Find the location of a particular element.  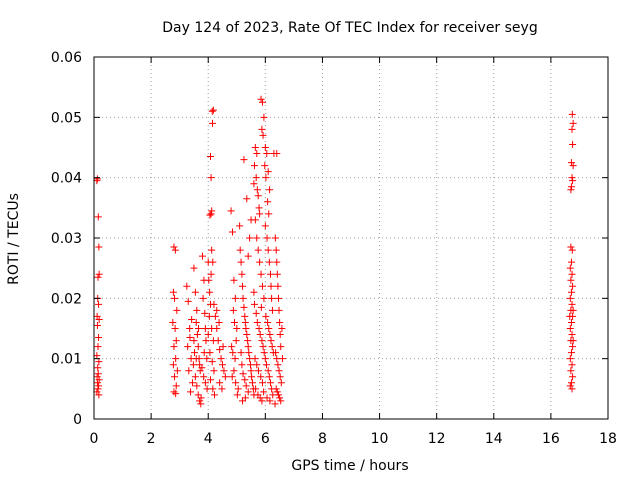

x-tick-label: 14 is located at coordinates (494, 439).